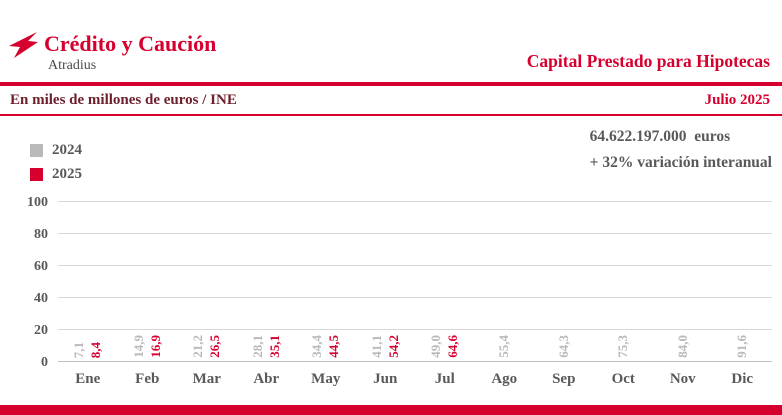  I want to click on value-label: 64,3, so click(563, 346).